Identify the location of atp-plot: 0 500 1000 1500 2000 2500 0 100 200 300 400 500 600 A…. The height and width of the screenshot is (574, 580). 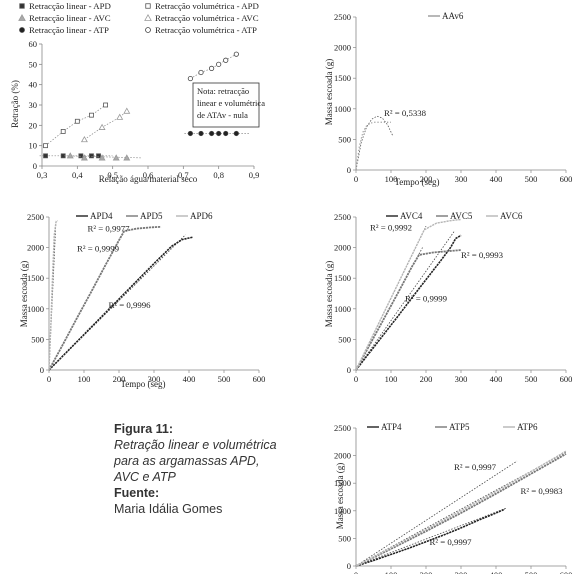
(453, 498).